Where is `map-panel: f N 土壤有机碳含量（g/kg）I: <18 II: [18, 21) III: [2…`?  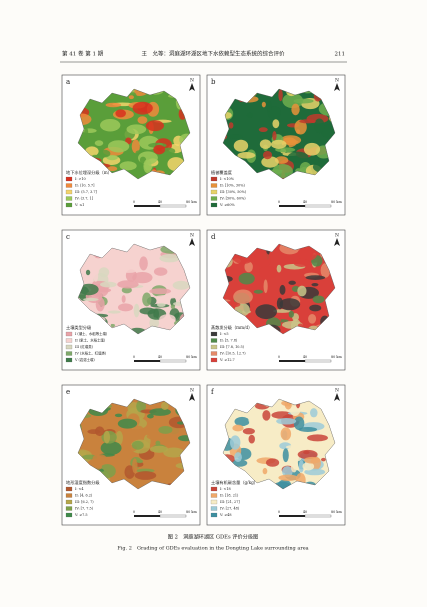
map-panel: f N 土壤有机碳含量（g/kg）I: <18 II: [18, 21) III: [2… is located at coordinates (276, 455).